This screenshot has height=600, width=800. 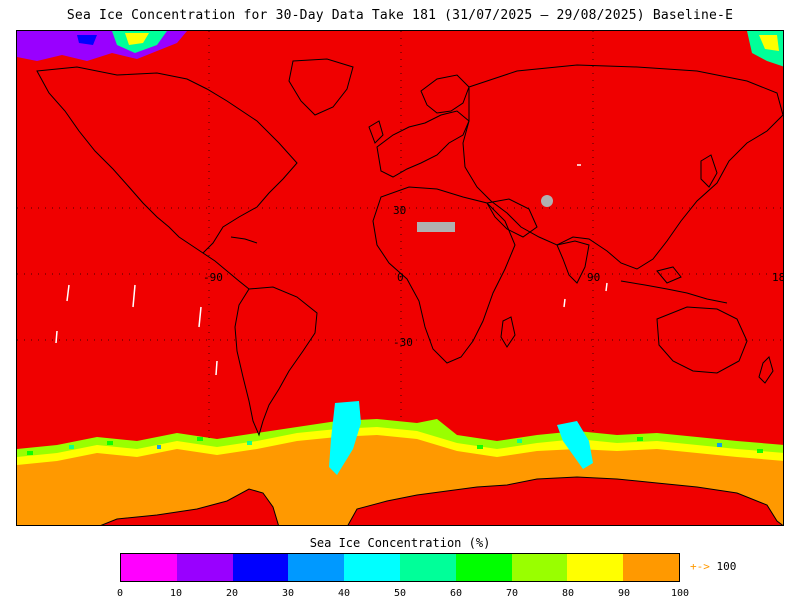 I want to click on lon-label-180: 180, so click(x=778, y=277).